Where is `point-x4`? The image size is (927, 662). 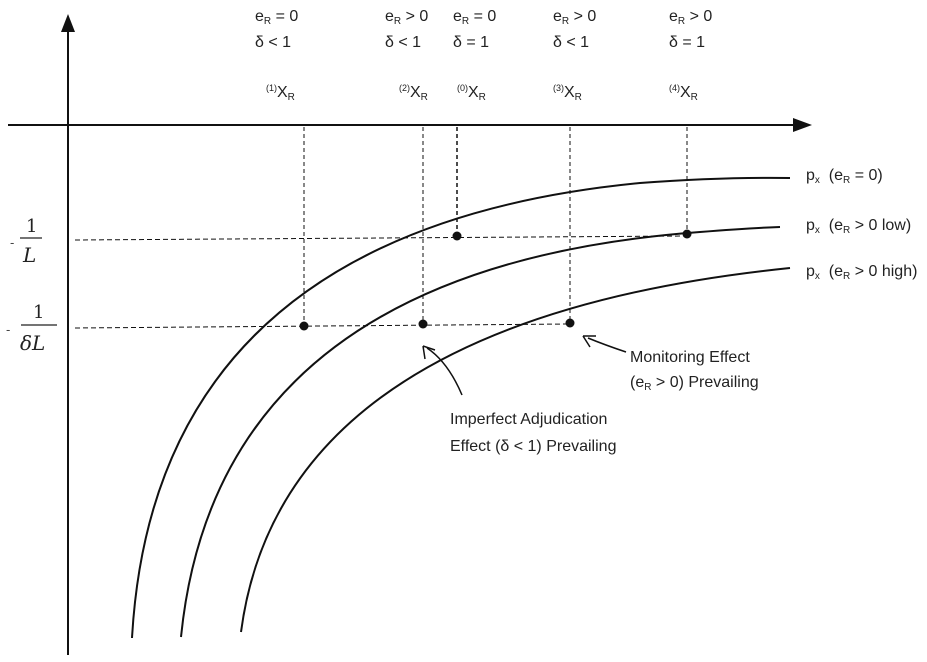
point-x4 is located at coordinates (687, 234).